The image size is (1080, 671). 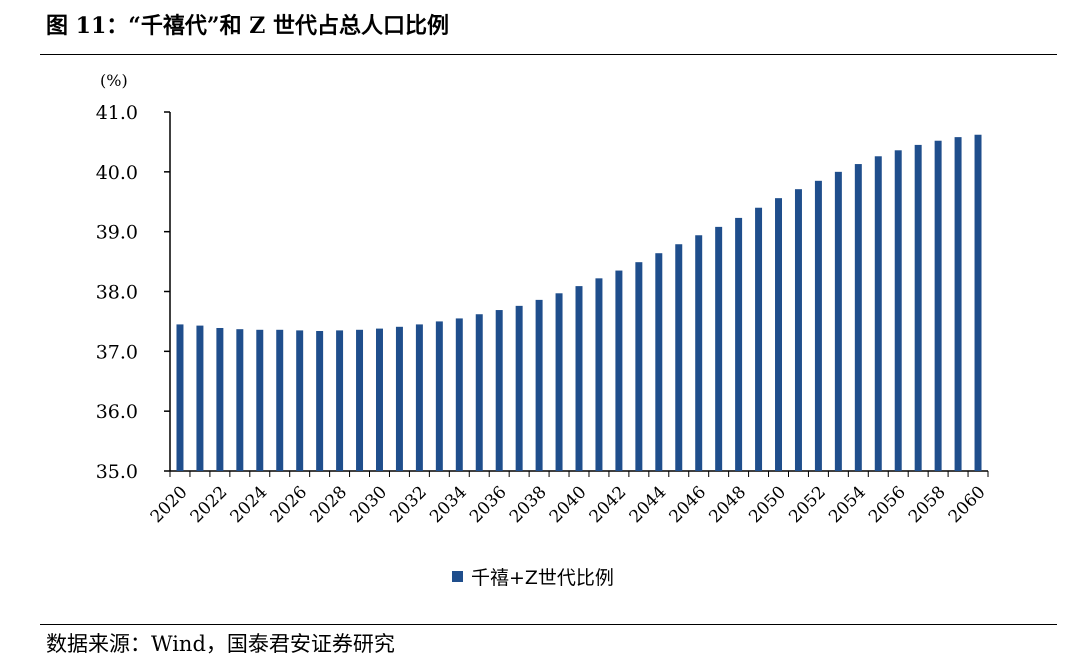 I want to click on x-tick-label: 2020, so click(x=169, y=504).